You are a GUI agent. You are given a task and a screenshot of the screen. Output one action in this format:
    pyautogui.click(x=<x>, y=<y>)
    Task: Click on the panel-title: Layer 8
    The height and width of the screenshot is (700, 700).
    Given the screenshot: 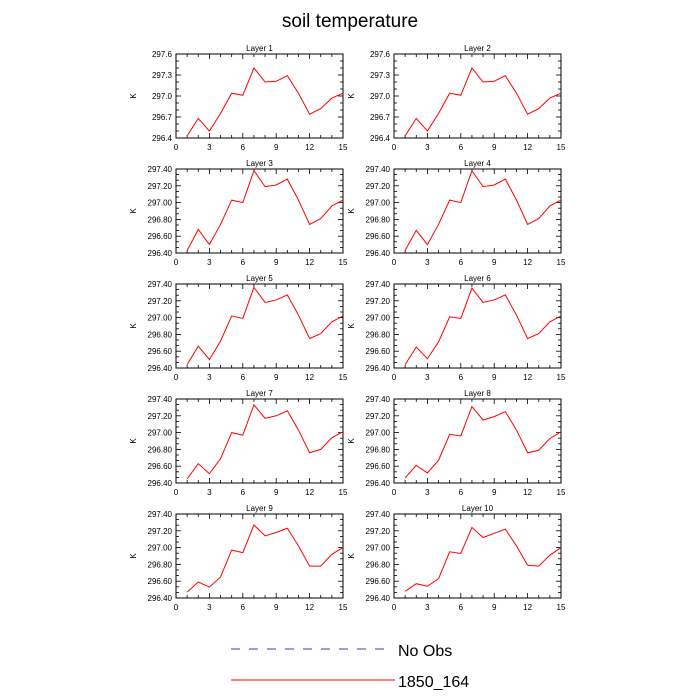 What is the action you would take?
    pyautogui.click(x=477, y=393)
    